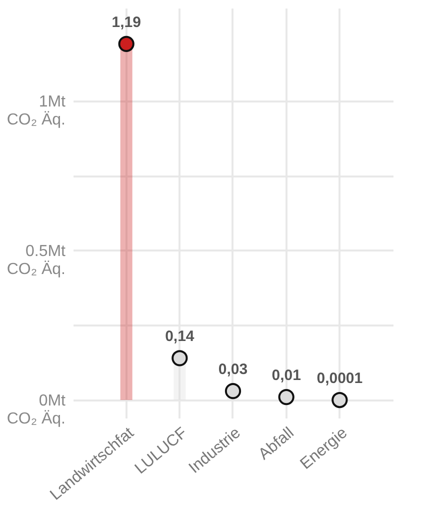  I want to click on data-label: 0,0001, so click(339, 379).